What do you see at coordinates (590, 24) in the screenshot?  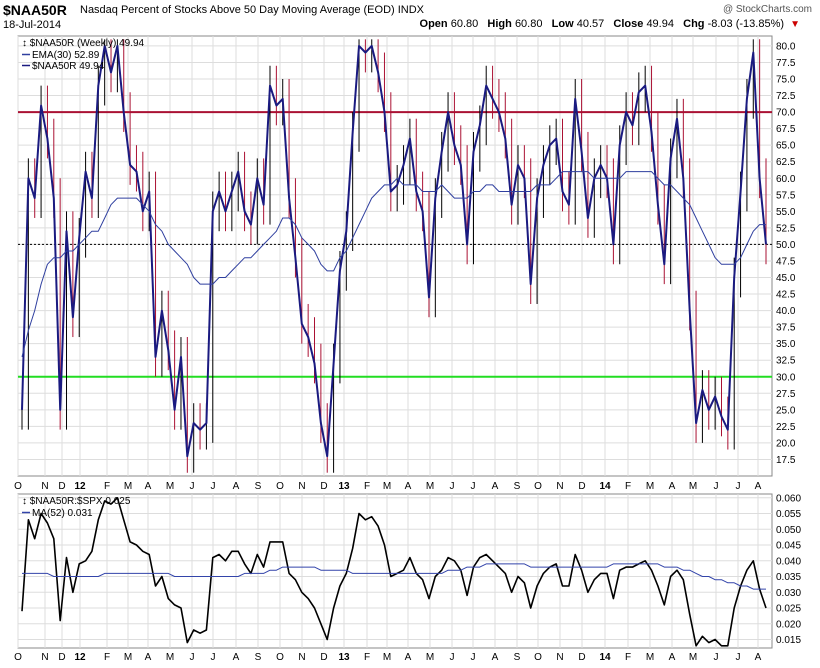 I see `low-value: 40.57` at bounding box center [590, 24].